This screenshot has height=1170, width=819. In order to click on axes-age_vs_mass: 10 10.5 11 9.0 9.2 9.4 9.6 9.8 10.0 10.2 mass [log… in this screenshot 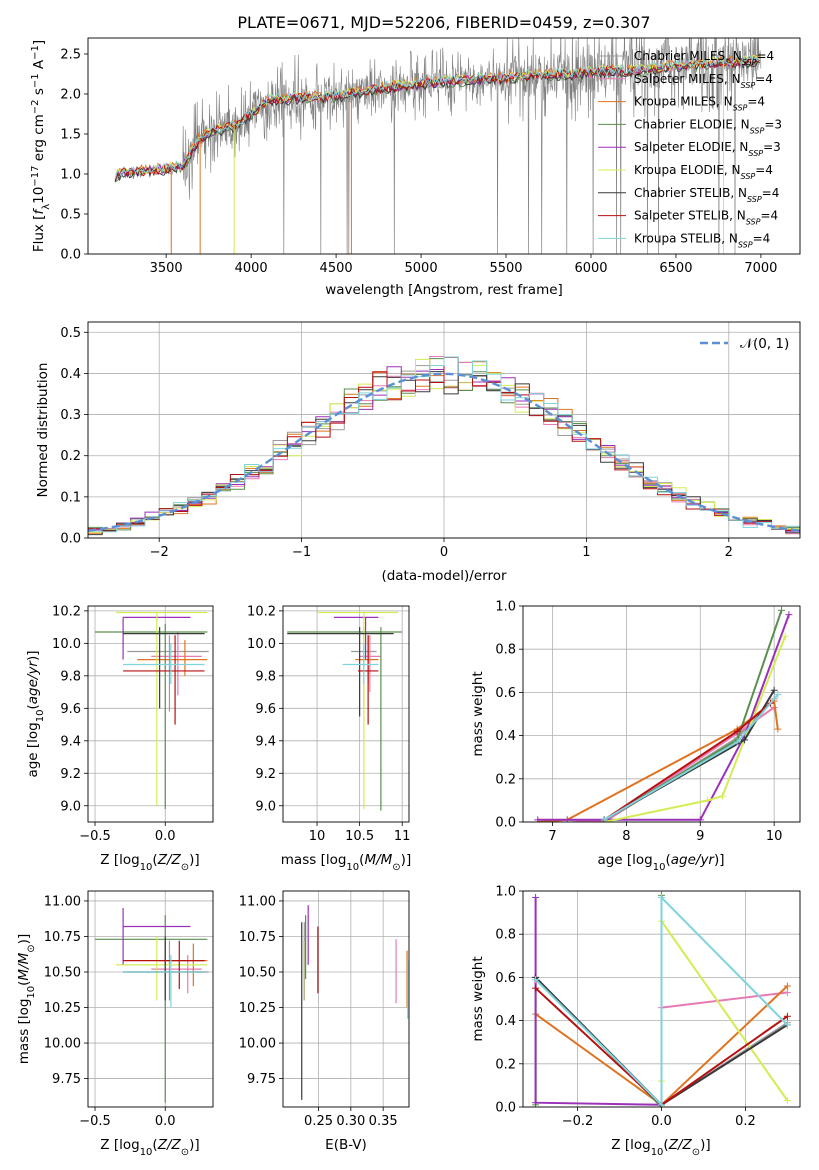, I will do `click(329, 738)`.